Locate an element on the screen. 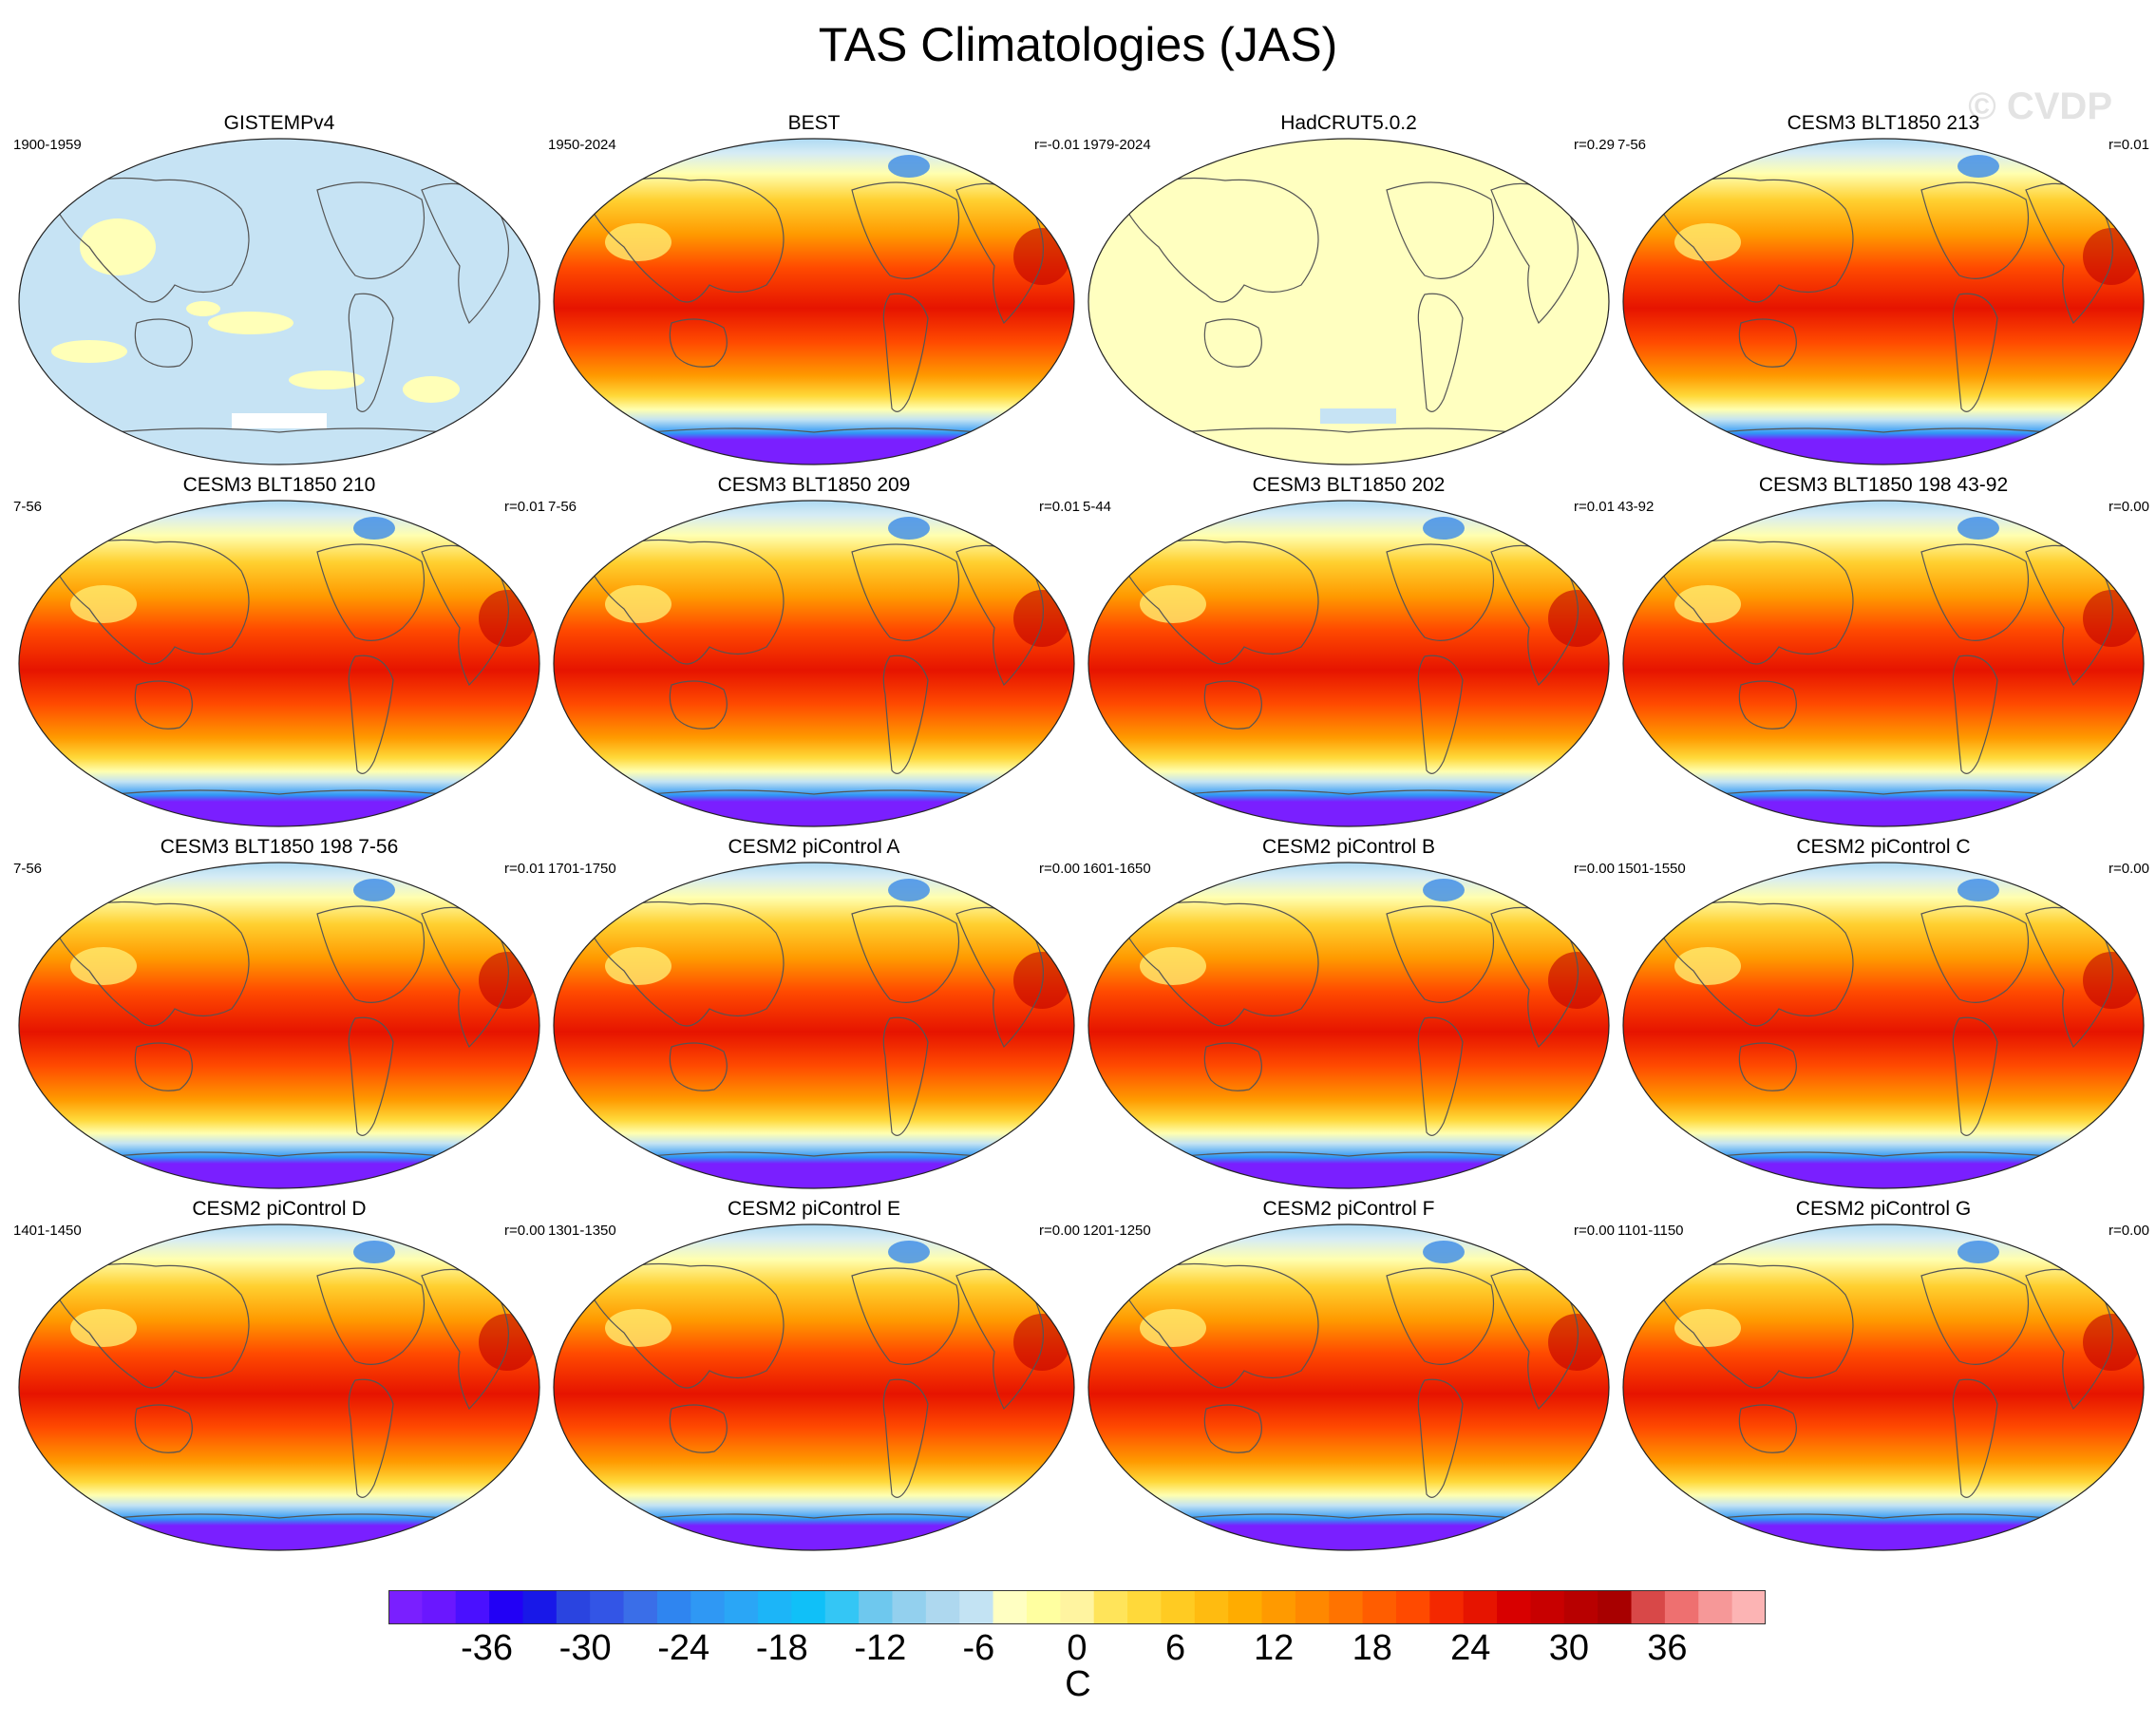  map-panel: GISTEMPv4 1900-1959 is located at coordinates (279, 295).